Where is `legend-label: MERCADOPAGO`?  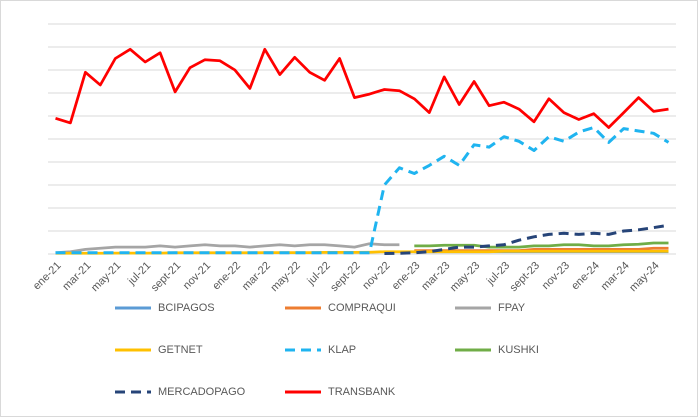
legend-label: MERCADOPAGO is located at coordinates (202, 392).